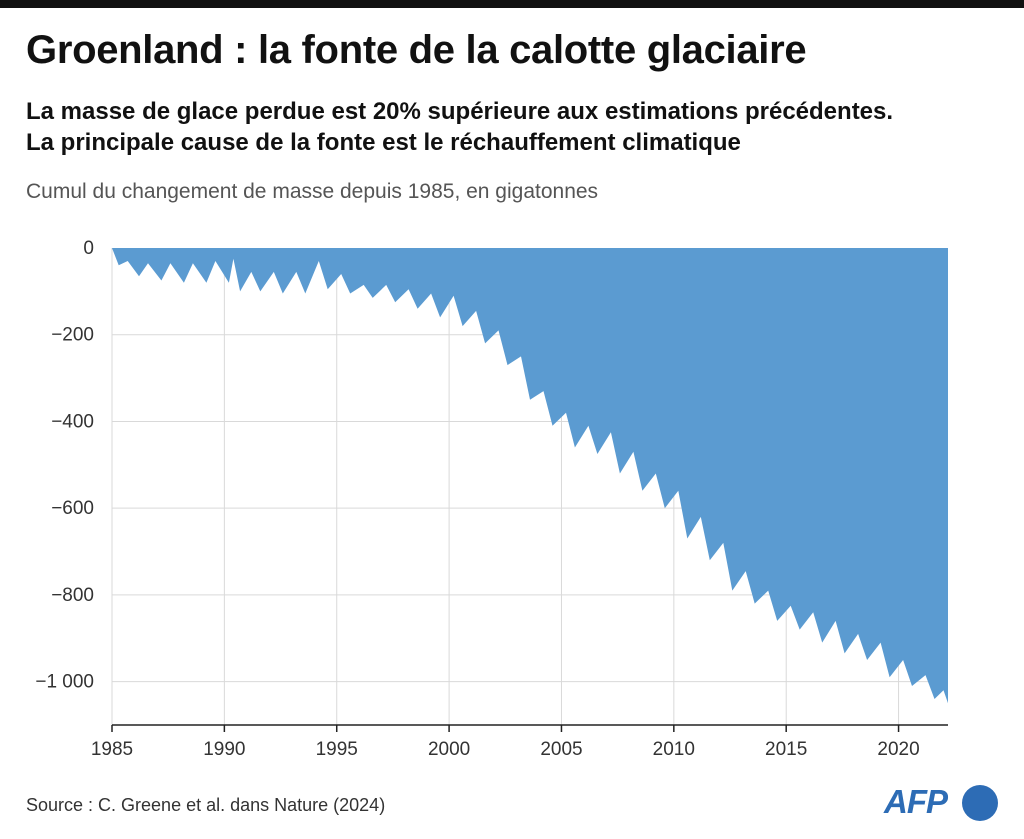 This screenshot has width=1024, height=839. I want to click on x-tick-label-1985: 1985, so click(112, 749).